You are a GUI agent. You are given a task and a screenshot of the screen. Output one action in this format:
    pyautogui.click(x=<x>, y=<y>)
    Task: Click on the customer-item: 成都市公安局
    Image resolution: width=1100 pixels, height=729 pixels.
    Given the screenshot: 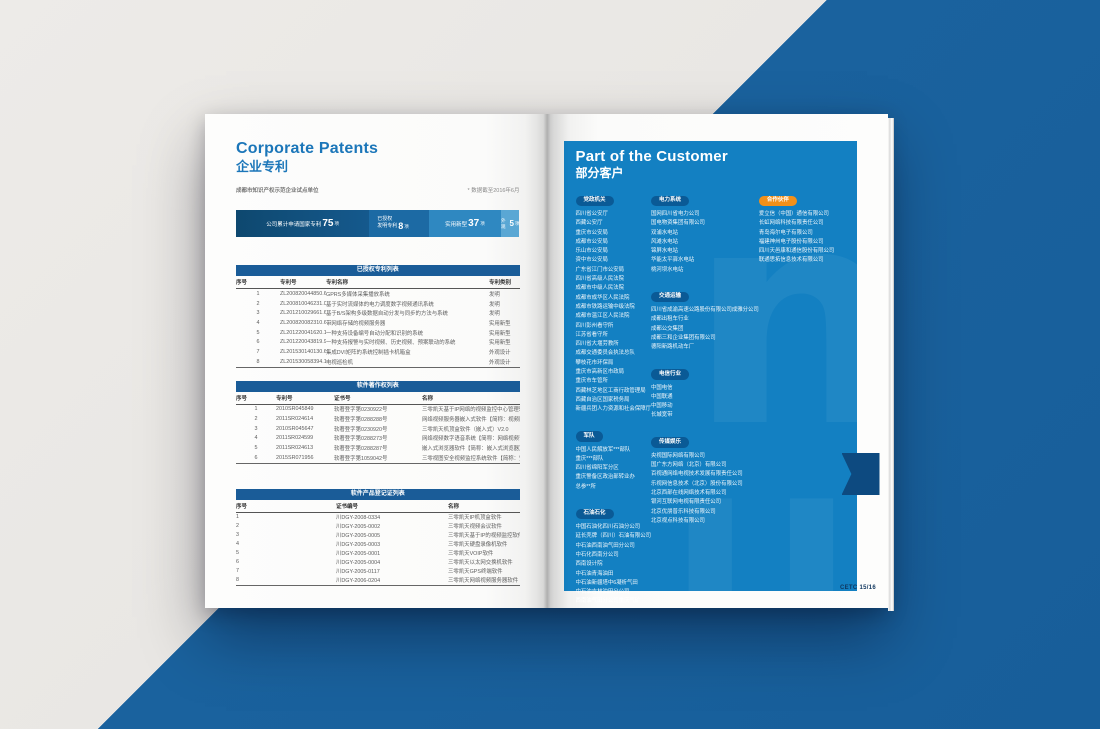 What is the action you would take?
    pyautogui.click(x=591, y=241)
    